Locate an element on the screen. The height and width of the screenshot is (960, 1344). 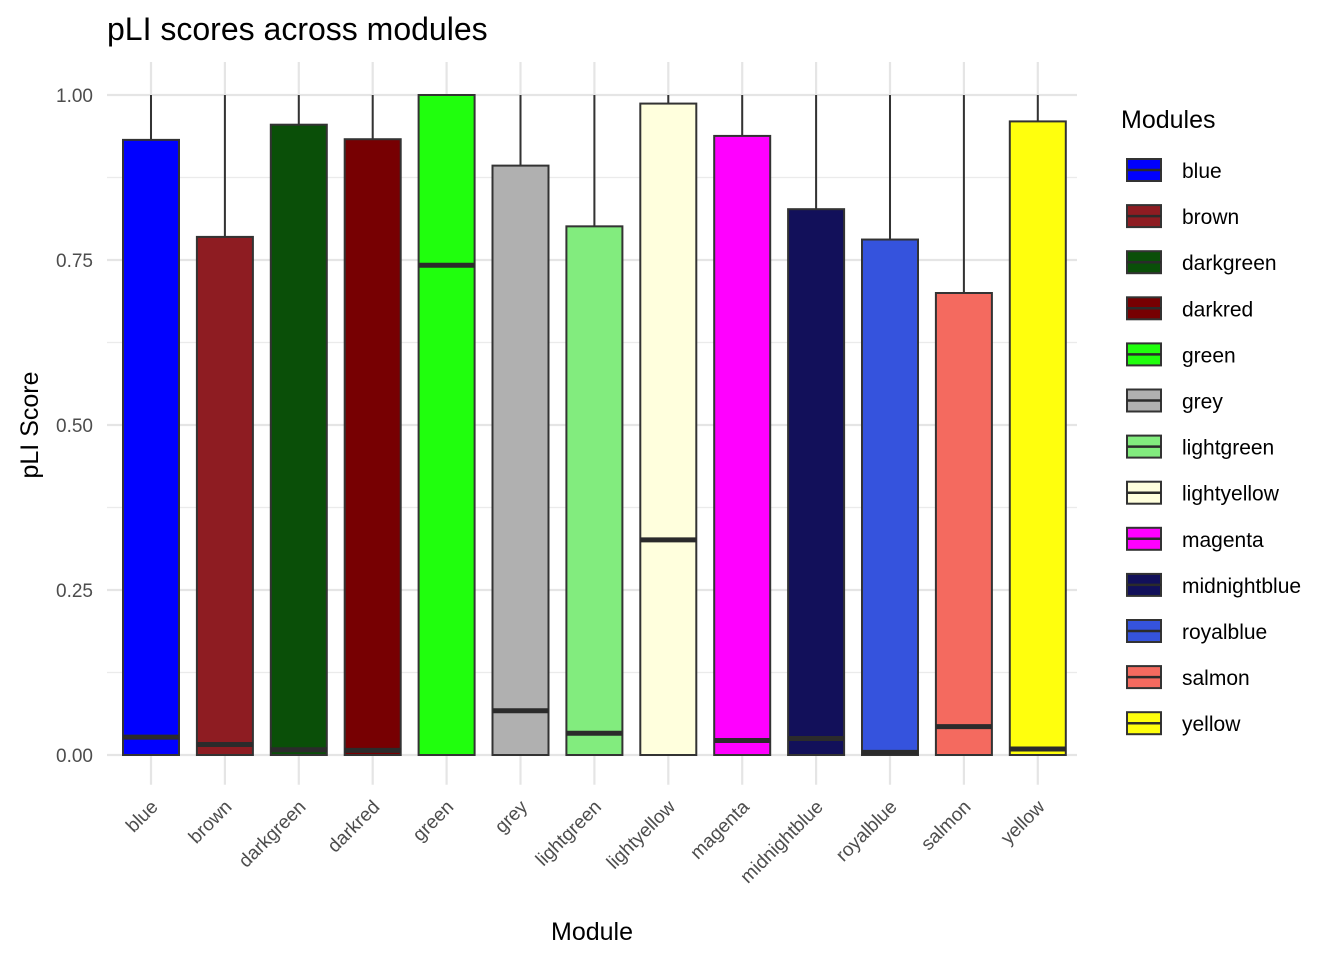
legend-item-midnightblue: midnightblue is located at coordinates (1213, 585).